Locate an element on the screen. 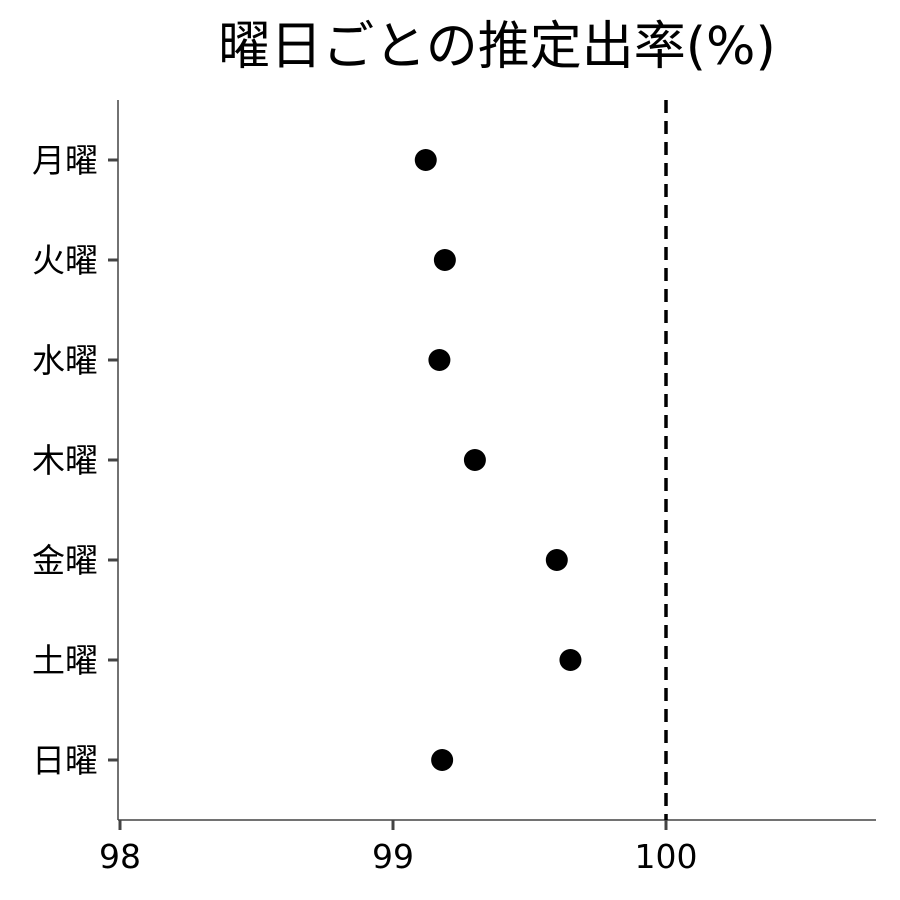  y-tick-label: 月曜 is located at coordinates (65, 160).